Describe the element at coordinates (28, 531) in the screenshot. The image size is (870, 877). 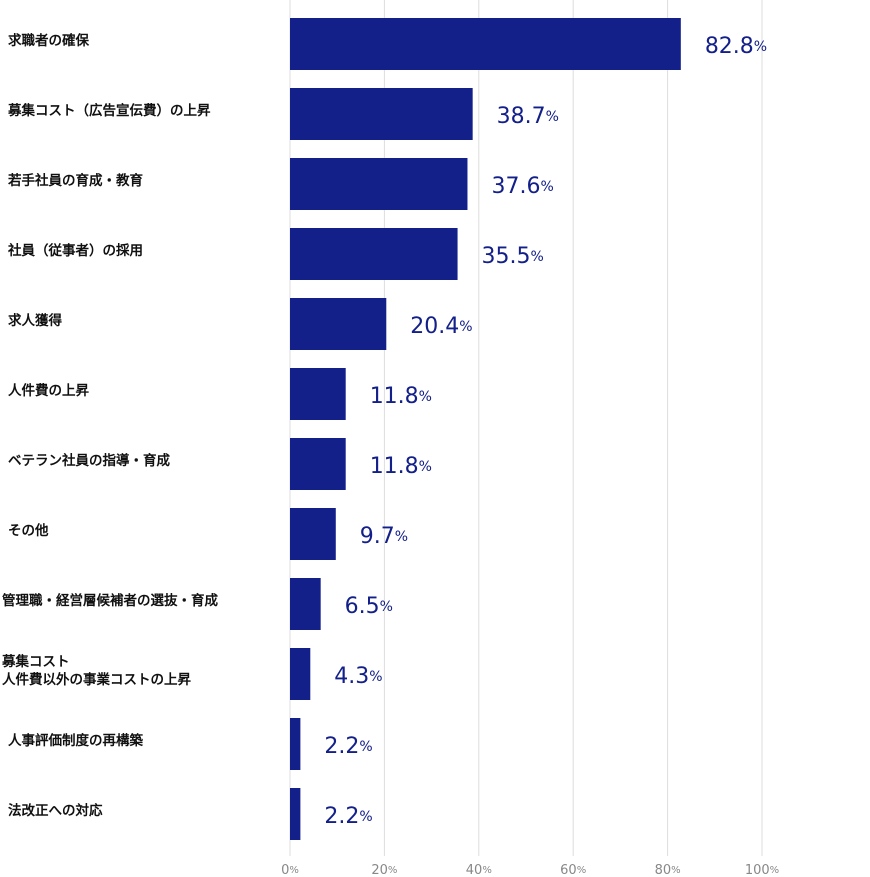
I see `category-label: その他` at that location.